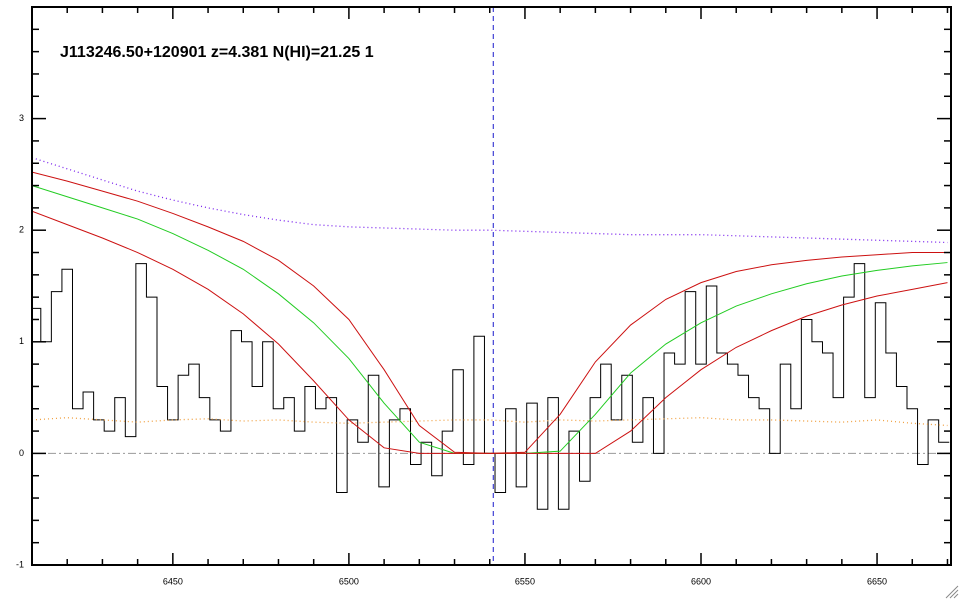 The width and height of the screenshot is (960, 600). What do you see at coordinates (877, 581) in the screenshot?
I see `x-tick-label: 6650` at bounding box center [877, 581].